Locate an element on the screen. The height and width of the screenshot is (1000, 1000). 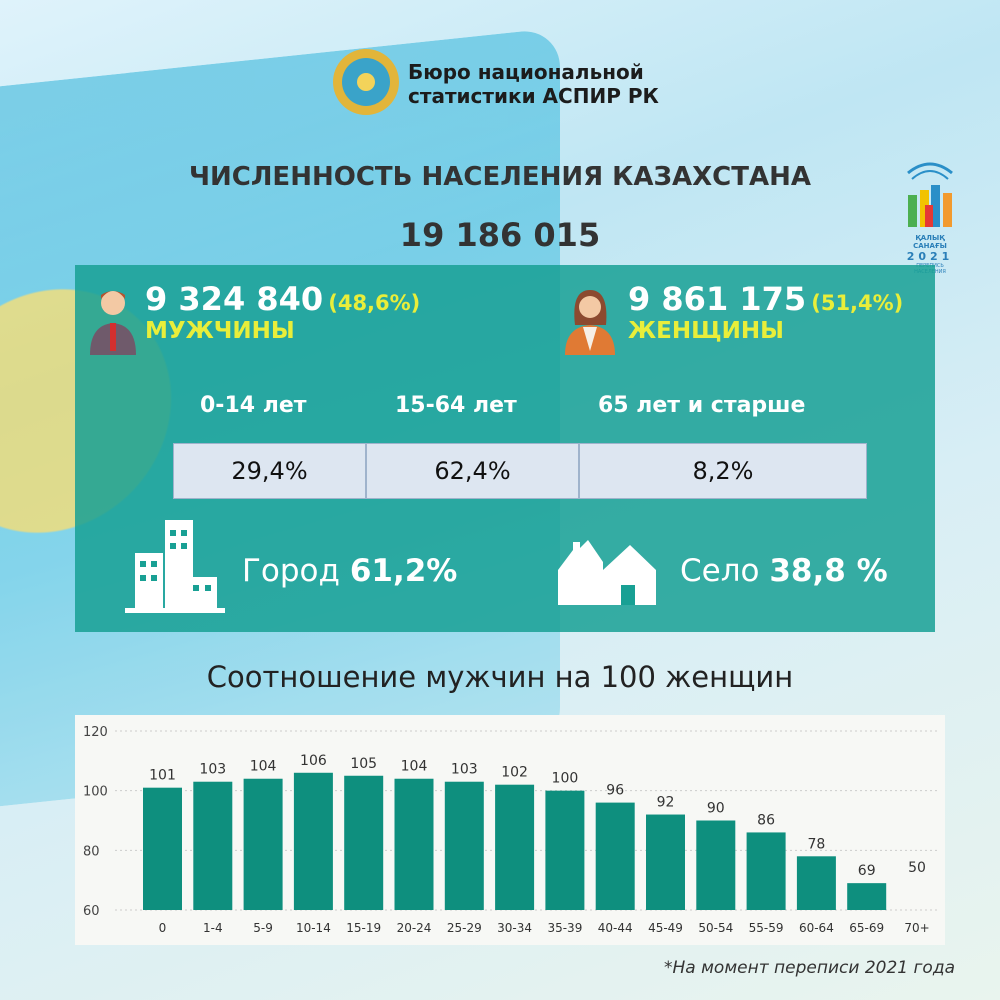
man-icon is located at coordinates (113, 323).